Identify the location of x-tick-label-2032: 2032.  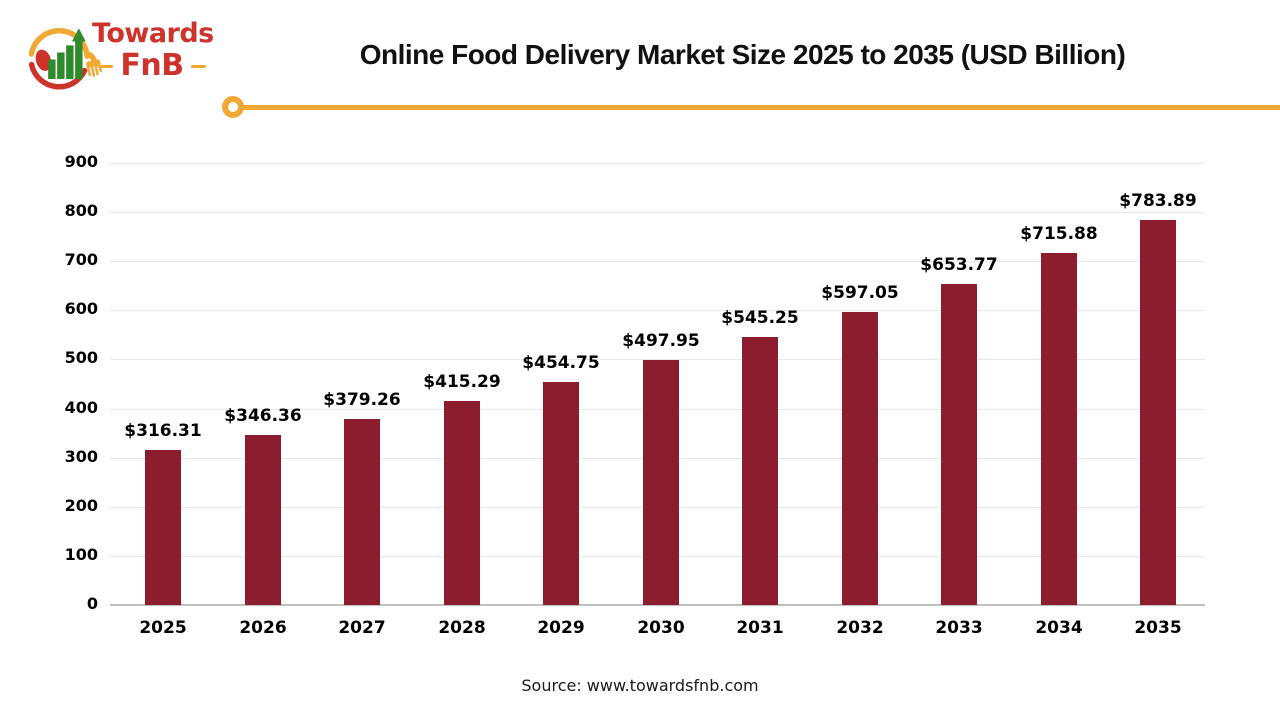
(860, 628).